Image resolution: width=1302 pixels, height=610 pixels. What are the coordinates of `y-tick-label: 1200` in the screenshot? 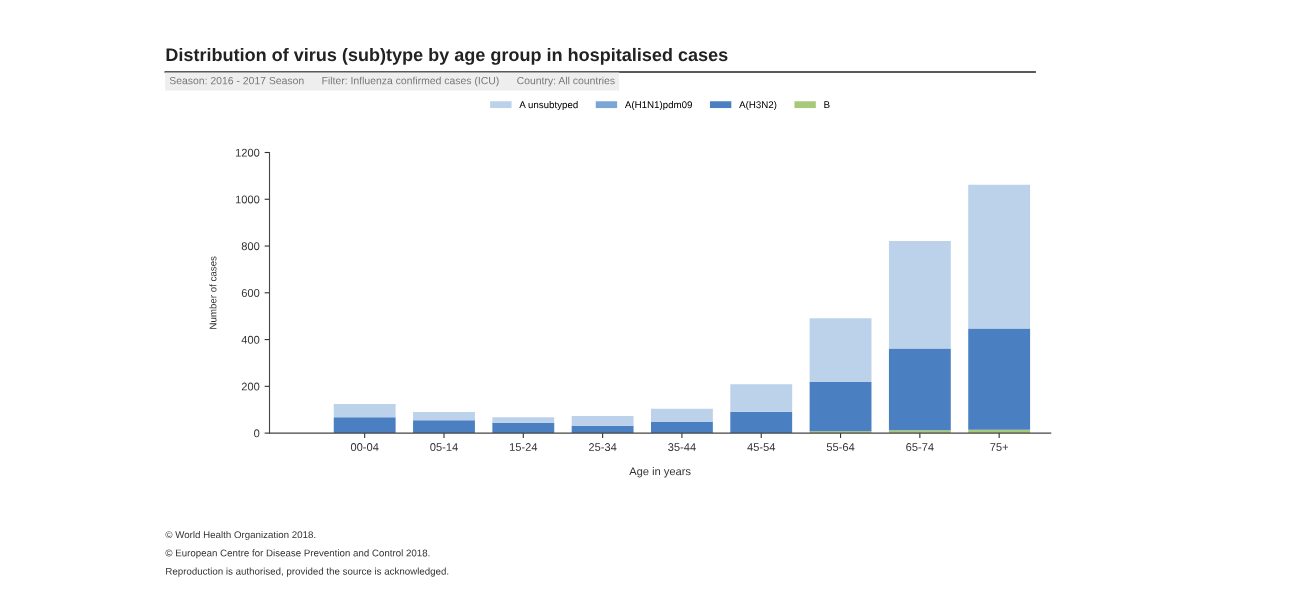 It's located at (247, 152).